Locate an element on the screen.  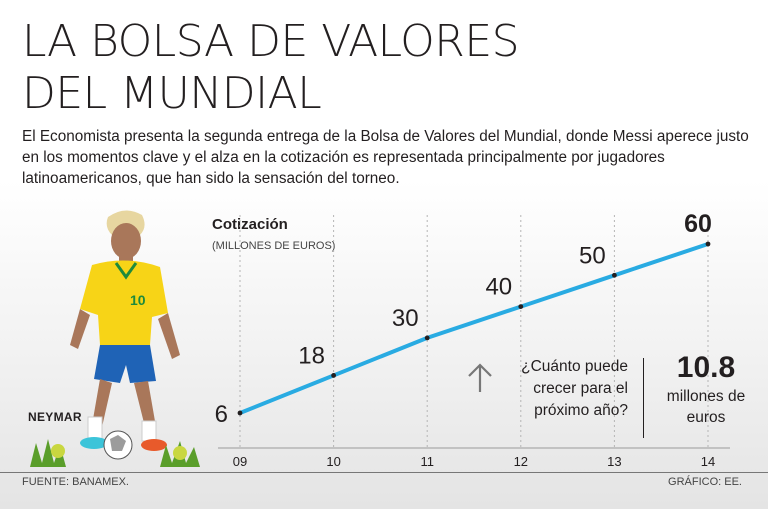
x-tick-label-11: 11 is located at coordinates (427, 461).